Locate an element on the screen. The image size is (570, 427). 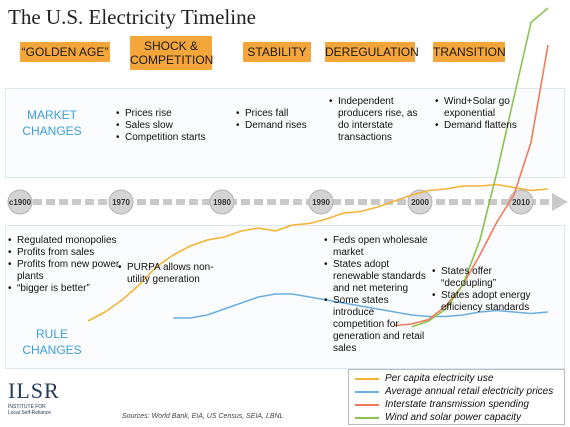
timeline-tick-label: 2010 is located at coordinates (521, 202).